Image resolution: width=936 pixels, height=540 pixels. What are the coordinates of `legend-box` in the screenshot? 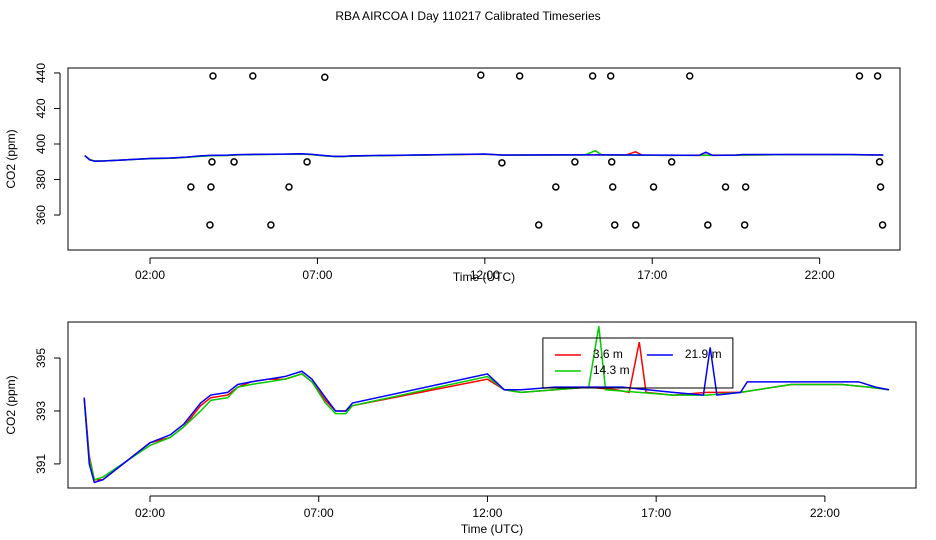 It's located at (638, 363).